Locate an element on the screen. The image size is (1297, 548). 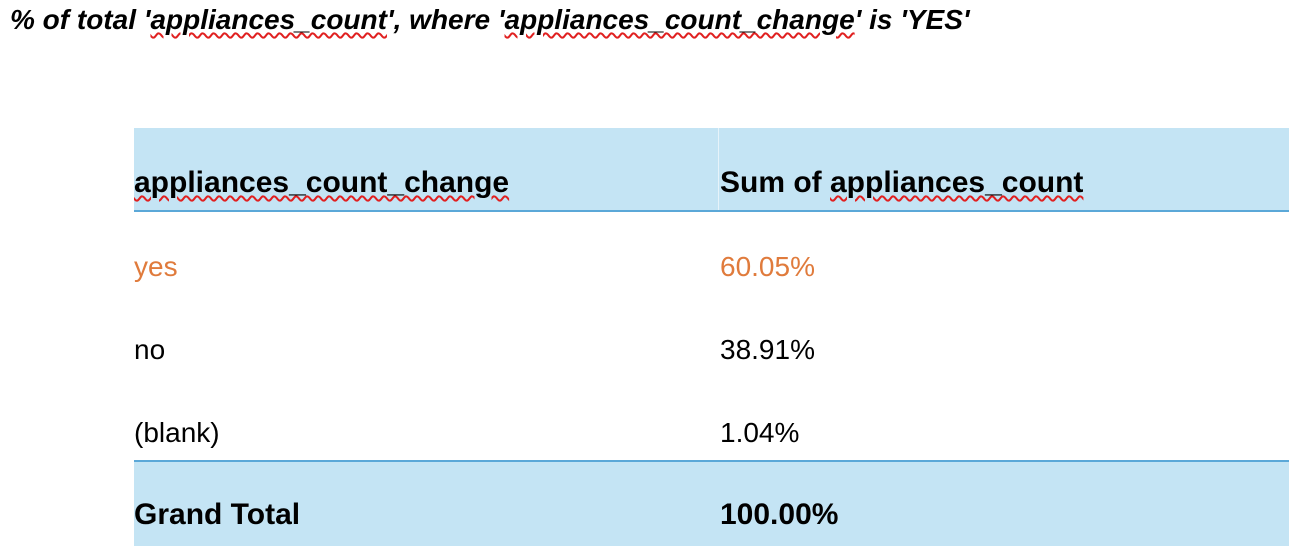
row-value-yes: 60.05% is located at coordinates (767, 266).